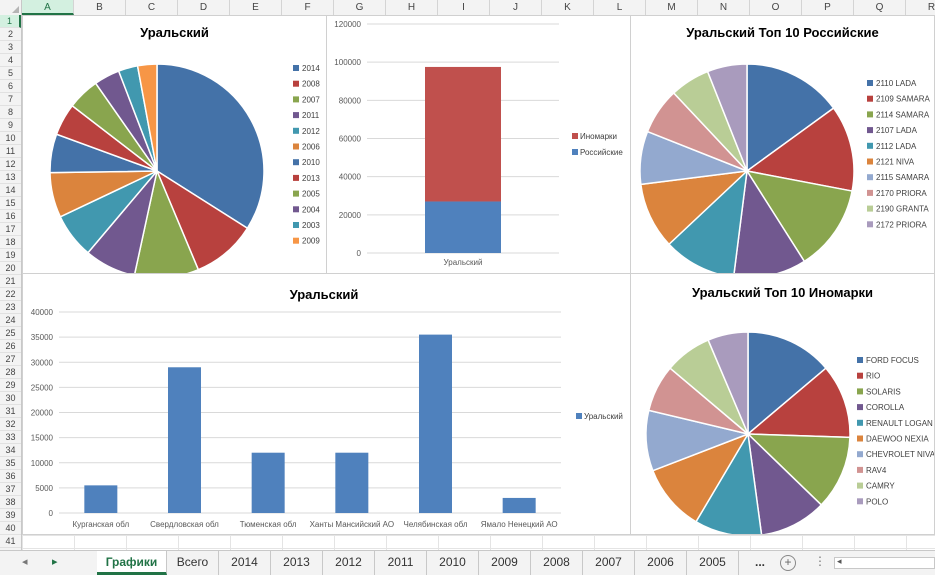  Describe the element at coordinates (10, 411) in the screenshot. I see `row-header-31: 31` at that location.